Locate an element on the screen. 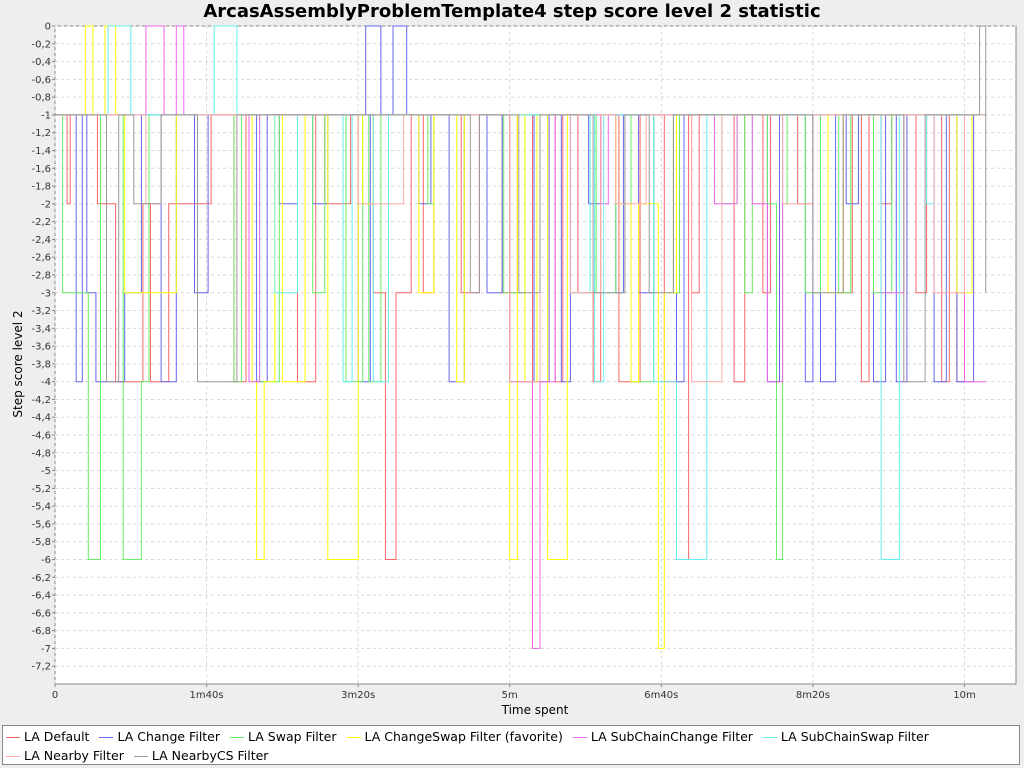 The height and width of the screenshot is (768, 1024). legend-item: LA SubChainChange Filter is located at coordinates (662, 736).